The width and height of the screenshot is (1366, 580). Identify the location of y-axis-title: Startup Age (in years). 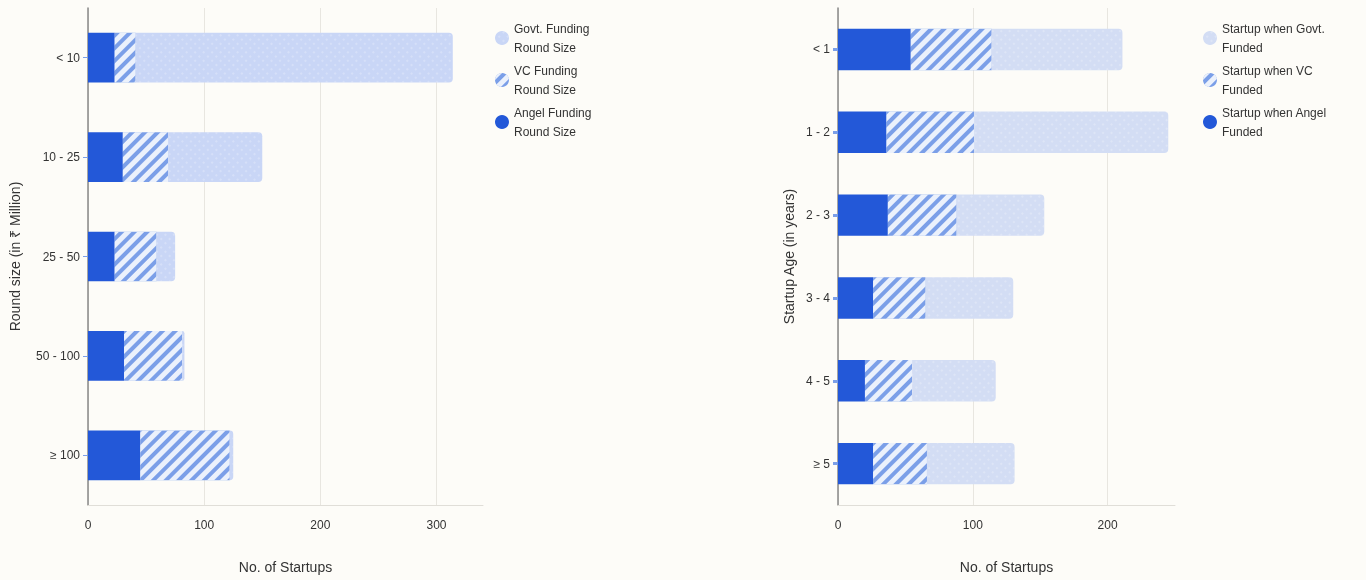
(789, 256).